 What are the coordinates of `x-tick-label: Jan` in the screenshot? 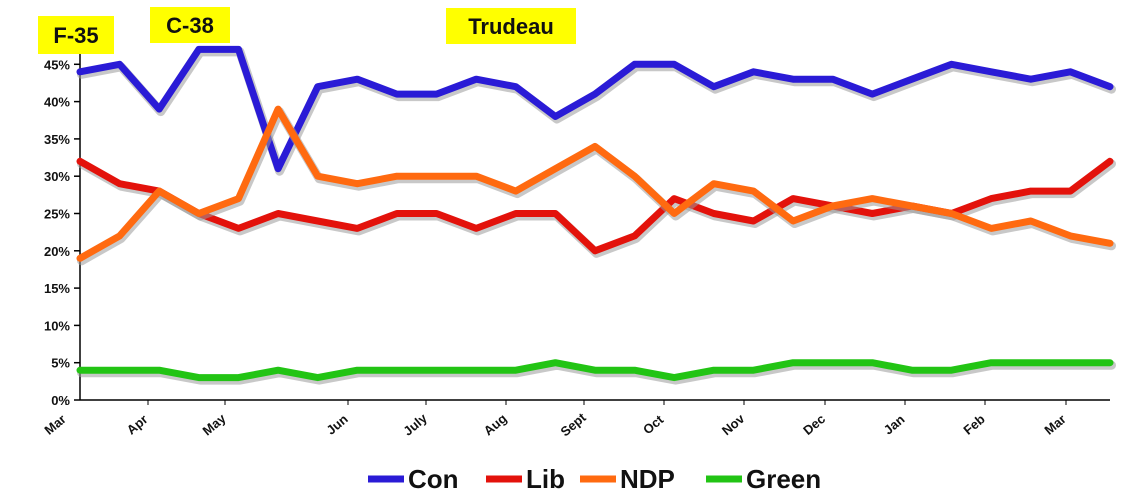 It's located at (894, 425).